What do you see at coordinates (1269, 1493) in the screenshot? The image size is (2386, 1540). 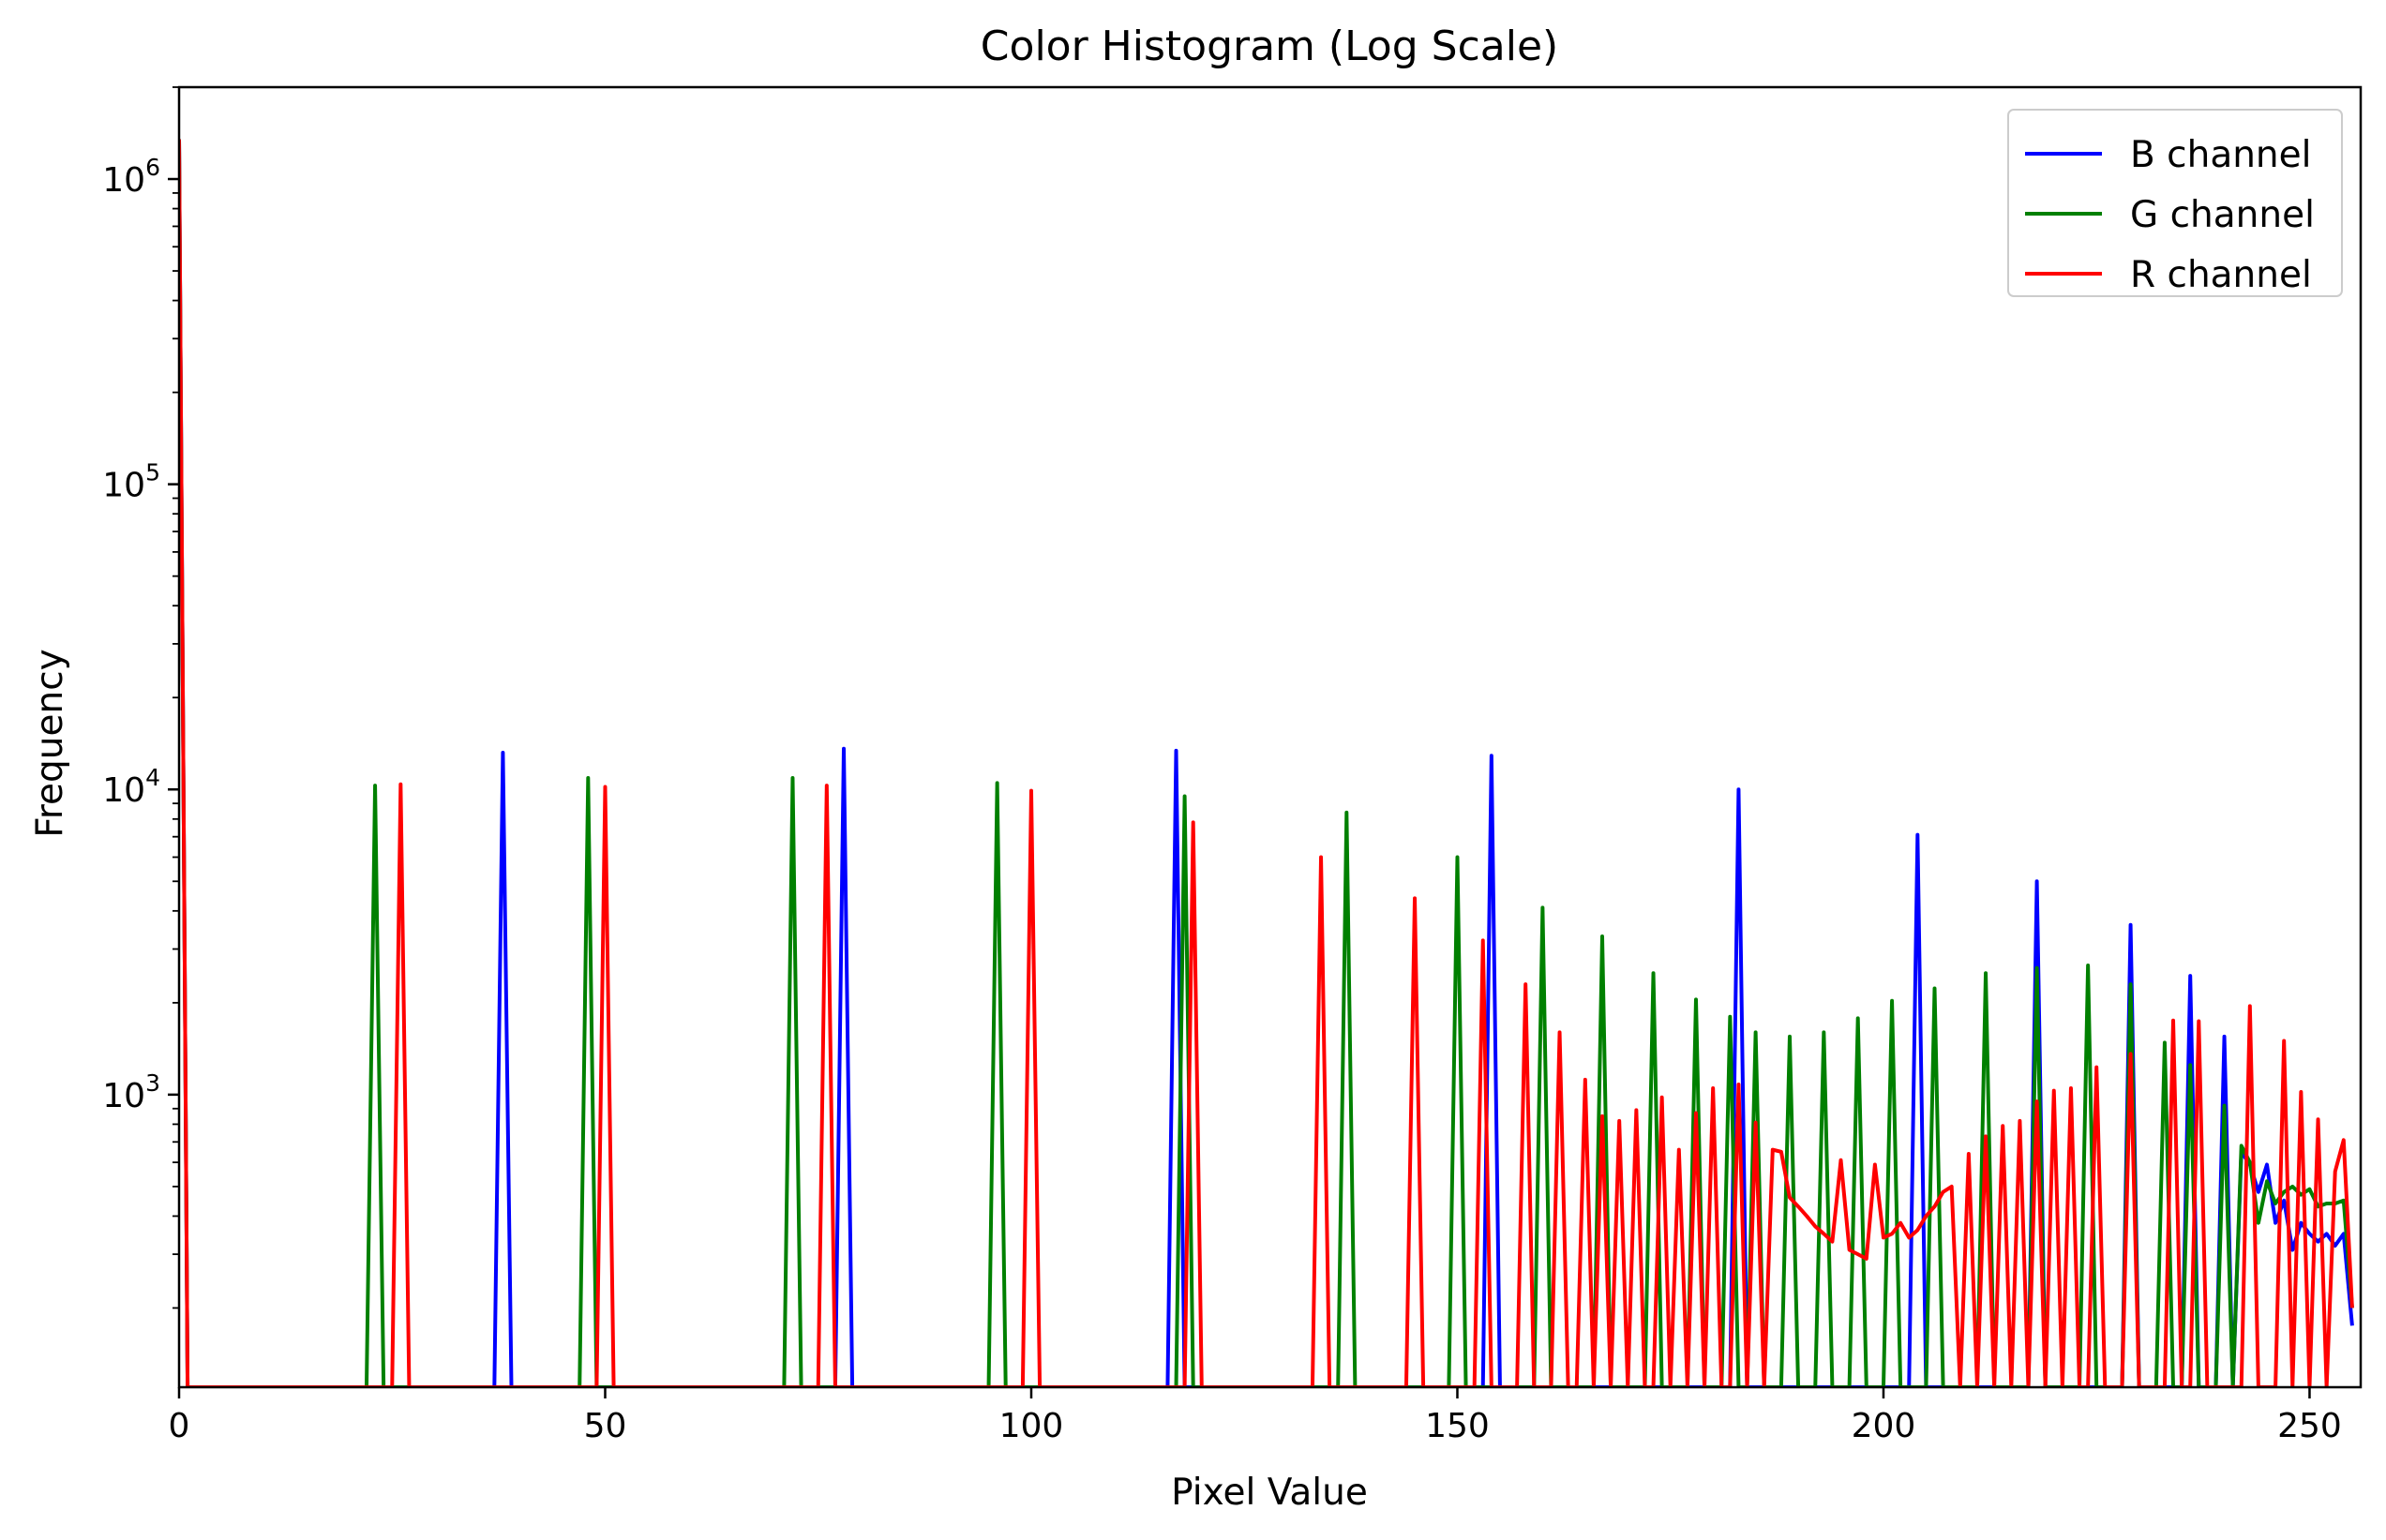 I see `x-axis-label: Pixel Value` at bounding box center [1269, 1493].